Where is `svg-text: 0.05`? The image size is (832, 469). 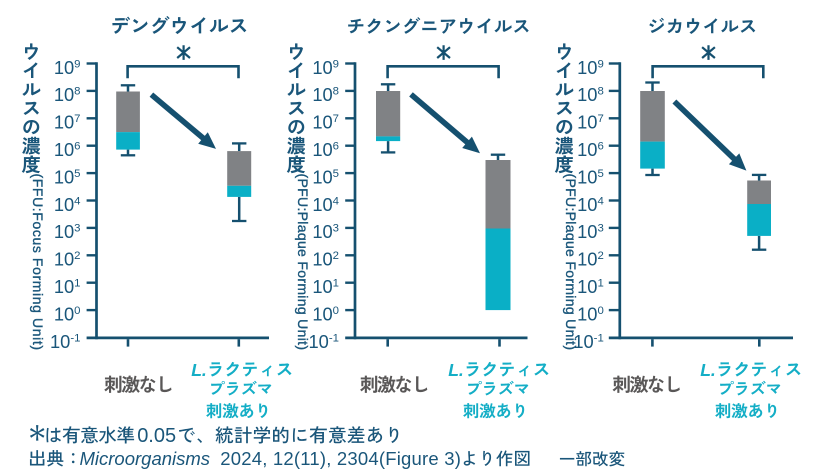 svg-text: 0.05 is located at coordinates (156, 436).